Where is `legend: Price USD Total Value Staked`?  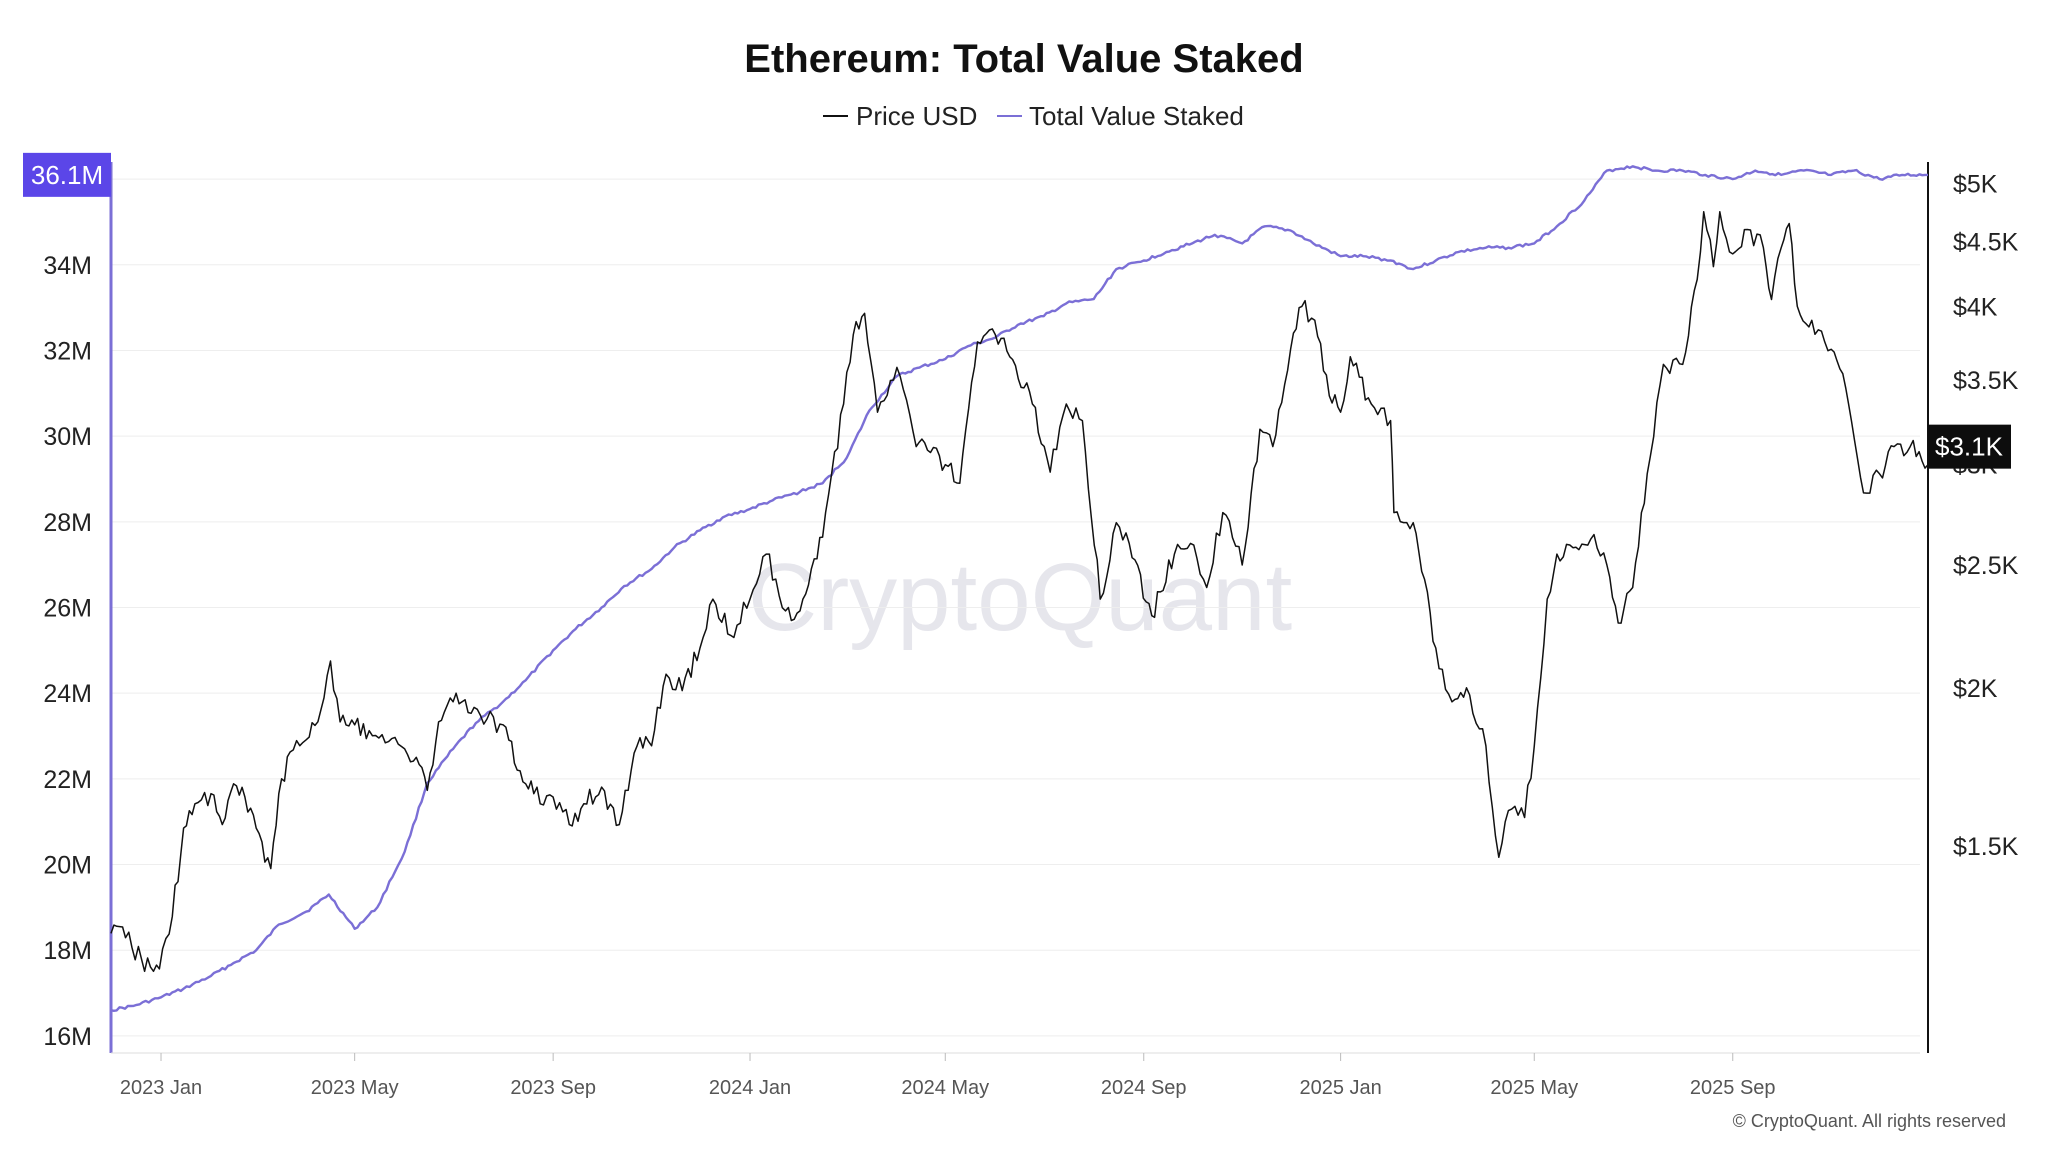 legend: Price USD Total Value Staked is located at coordinates (1033, 116).